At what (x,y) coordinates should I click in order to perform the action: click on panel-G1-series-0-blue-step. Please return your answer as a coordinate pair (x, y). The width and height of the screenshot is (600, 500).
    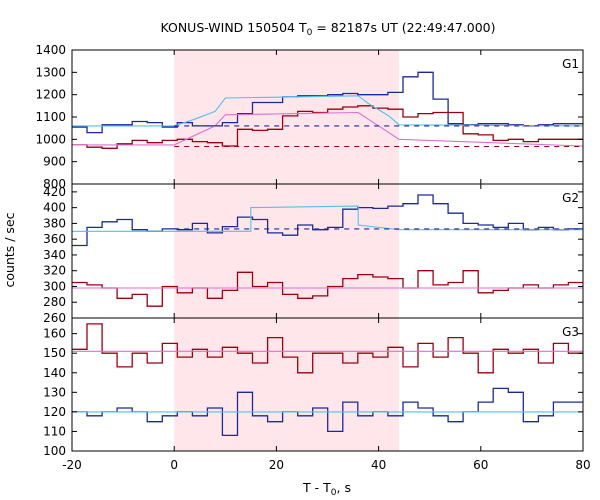
    Looking at the image, I should click on (327, 102).